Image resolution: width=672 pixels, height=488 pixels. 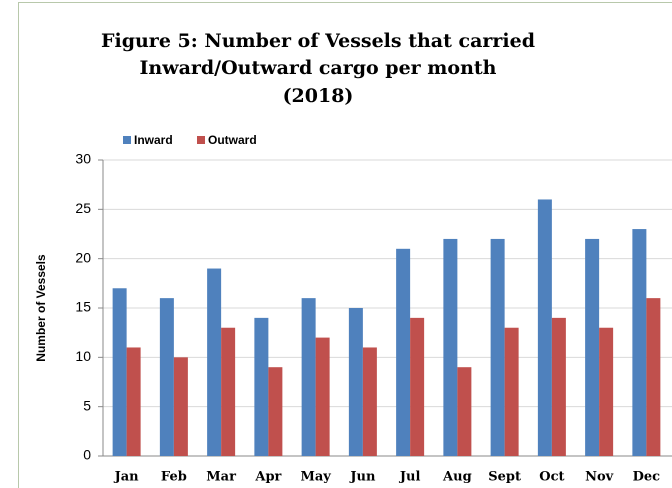 What do you see at coordinates (83, 356) in the screenshot?
I see `y-tick-label: 10` at bounding box center [83, 356].